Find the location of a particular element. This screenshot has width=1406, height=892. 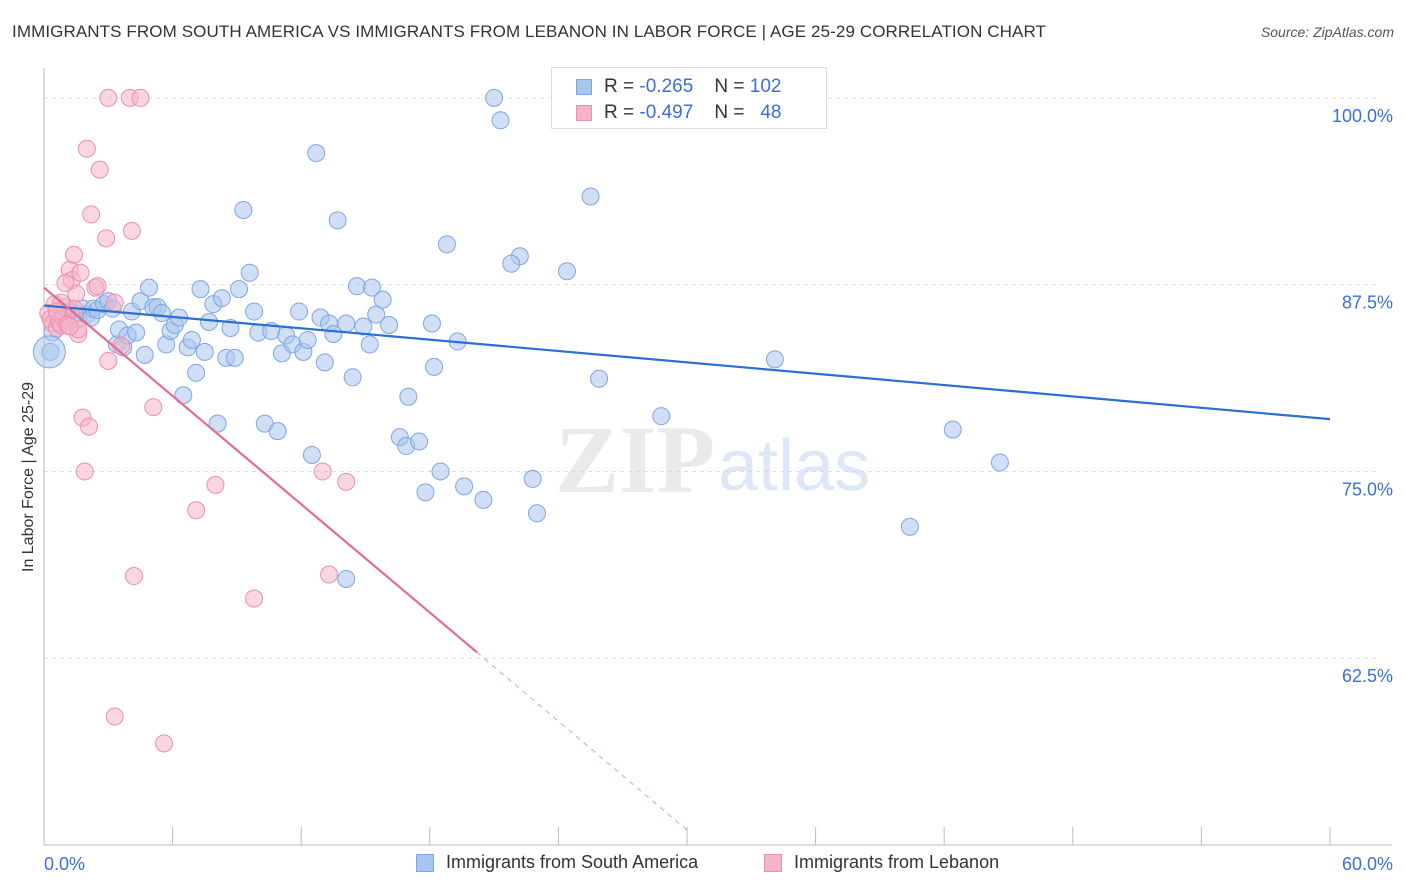

legend-item-south-america: Immigrants from South America is located at coordinates (557, 862).